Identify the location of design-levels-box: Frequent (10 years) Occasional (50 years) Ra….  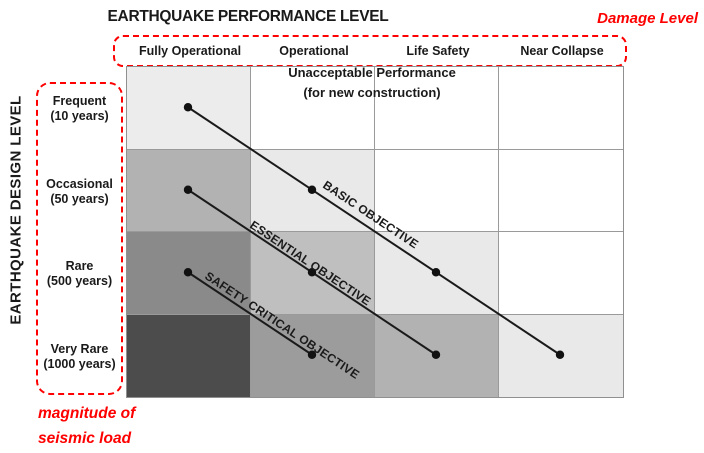
(79, 238).